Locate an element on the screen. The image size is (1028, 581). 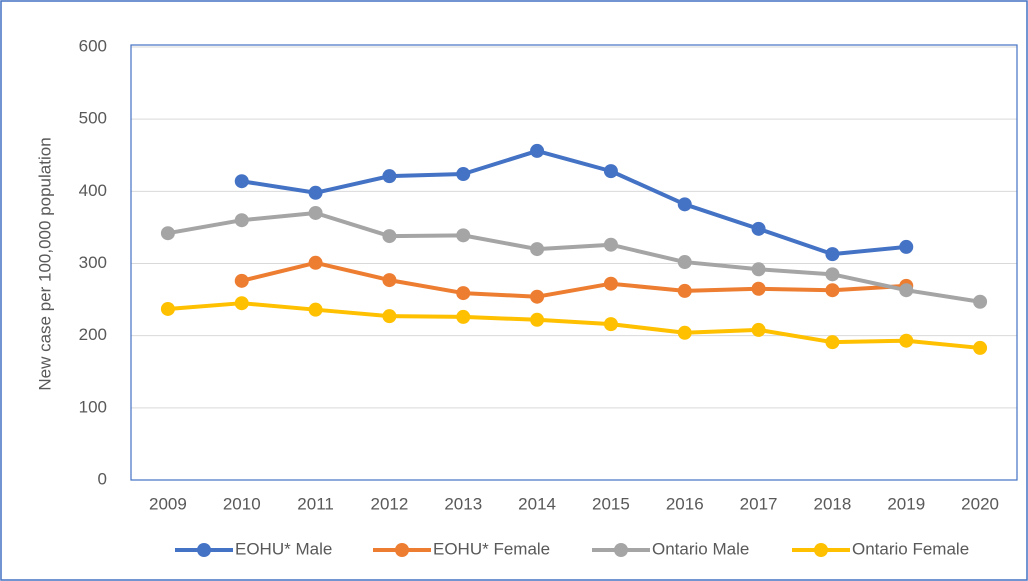
x-tick-label: 2017 is located at coordinates (759, 503).